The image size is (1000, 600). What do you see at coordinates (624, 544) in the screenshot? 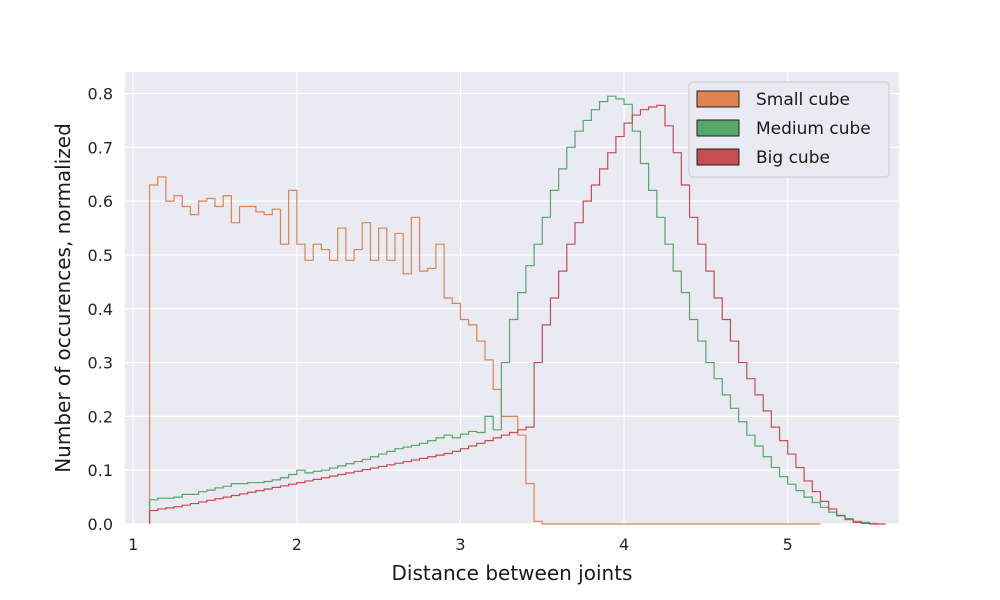
I see `x-tick-label: 4` at bounding box center [624, 544].